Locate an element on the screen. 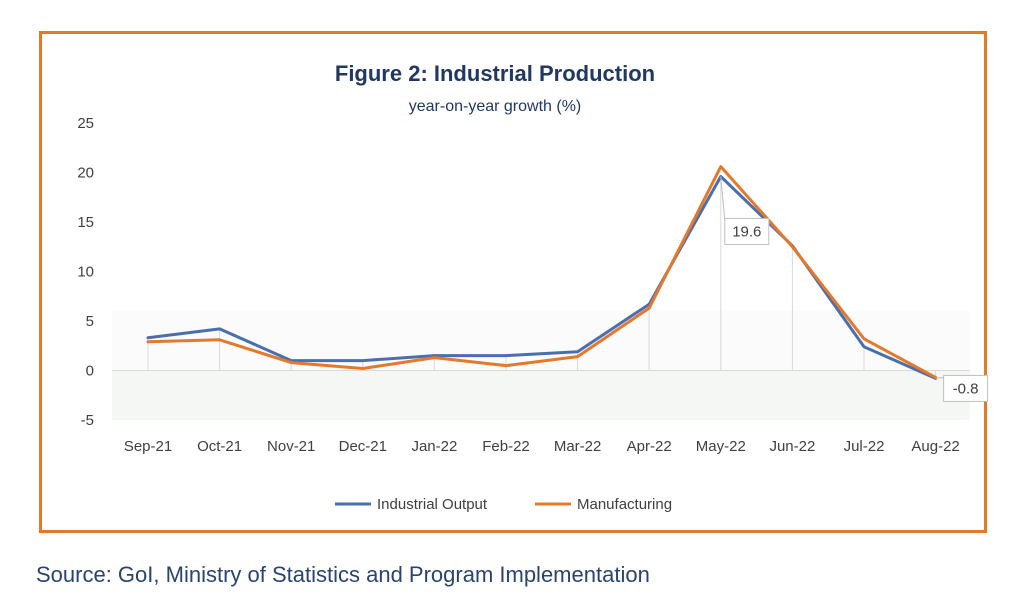 The image size is (1024, 601). x-tick-label: Jun-22 is located at coordinates (792, 446).